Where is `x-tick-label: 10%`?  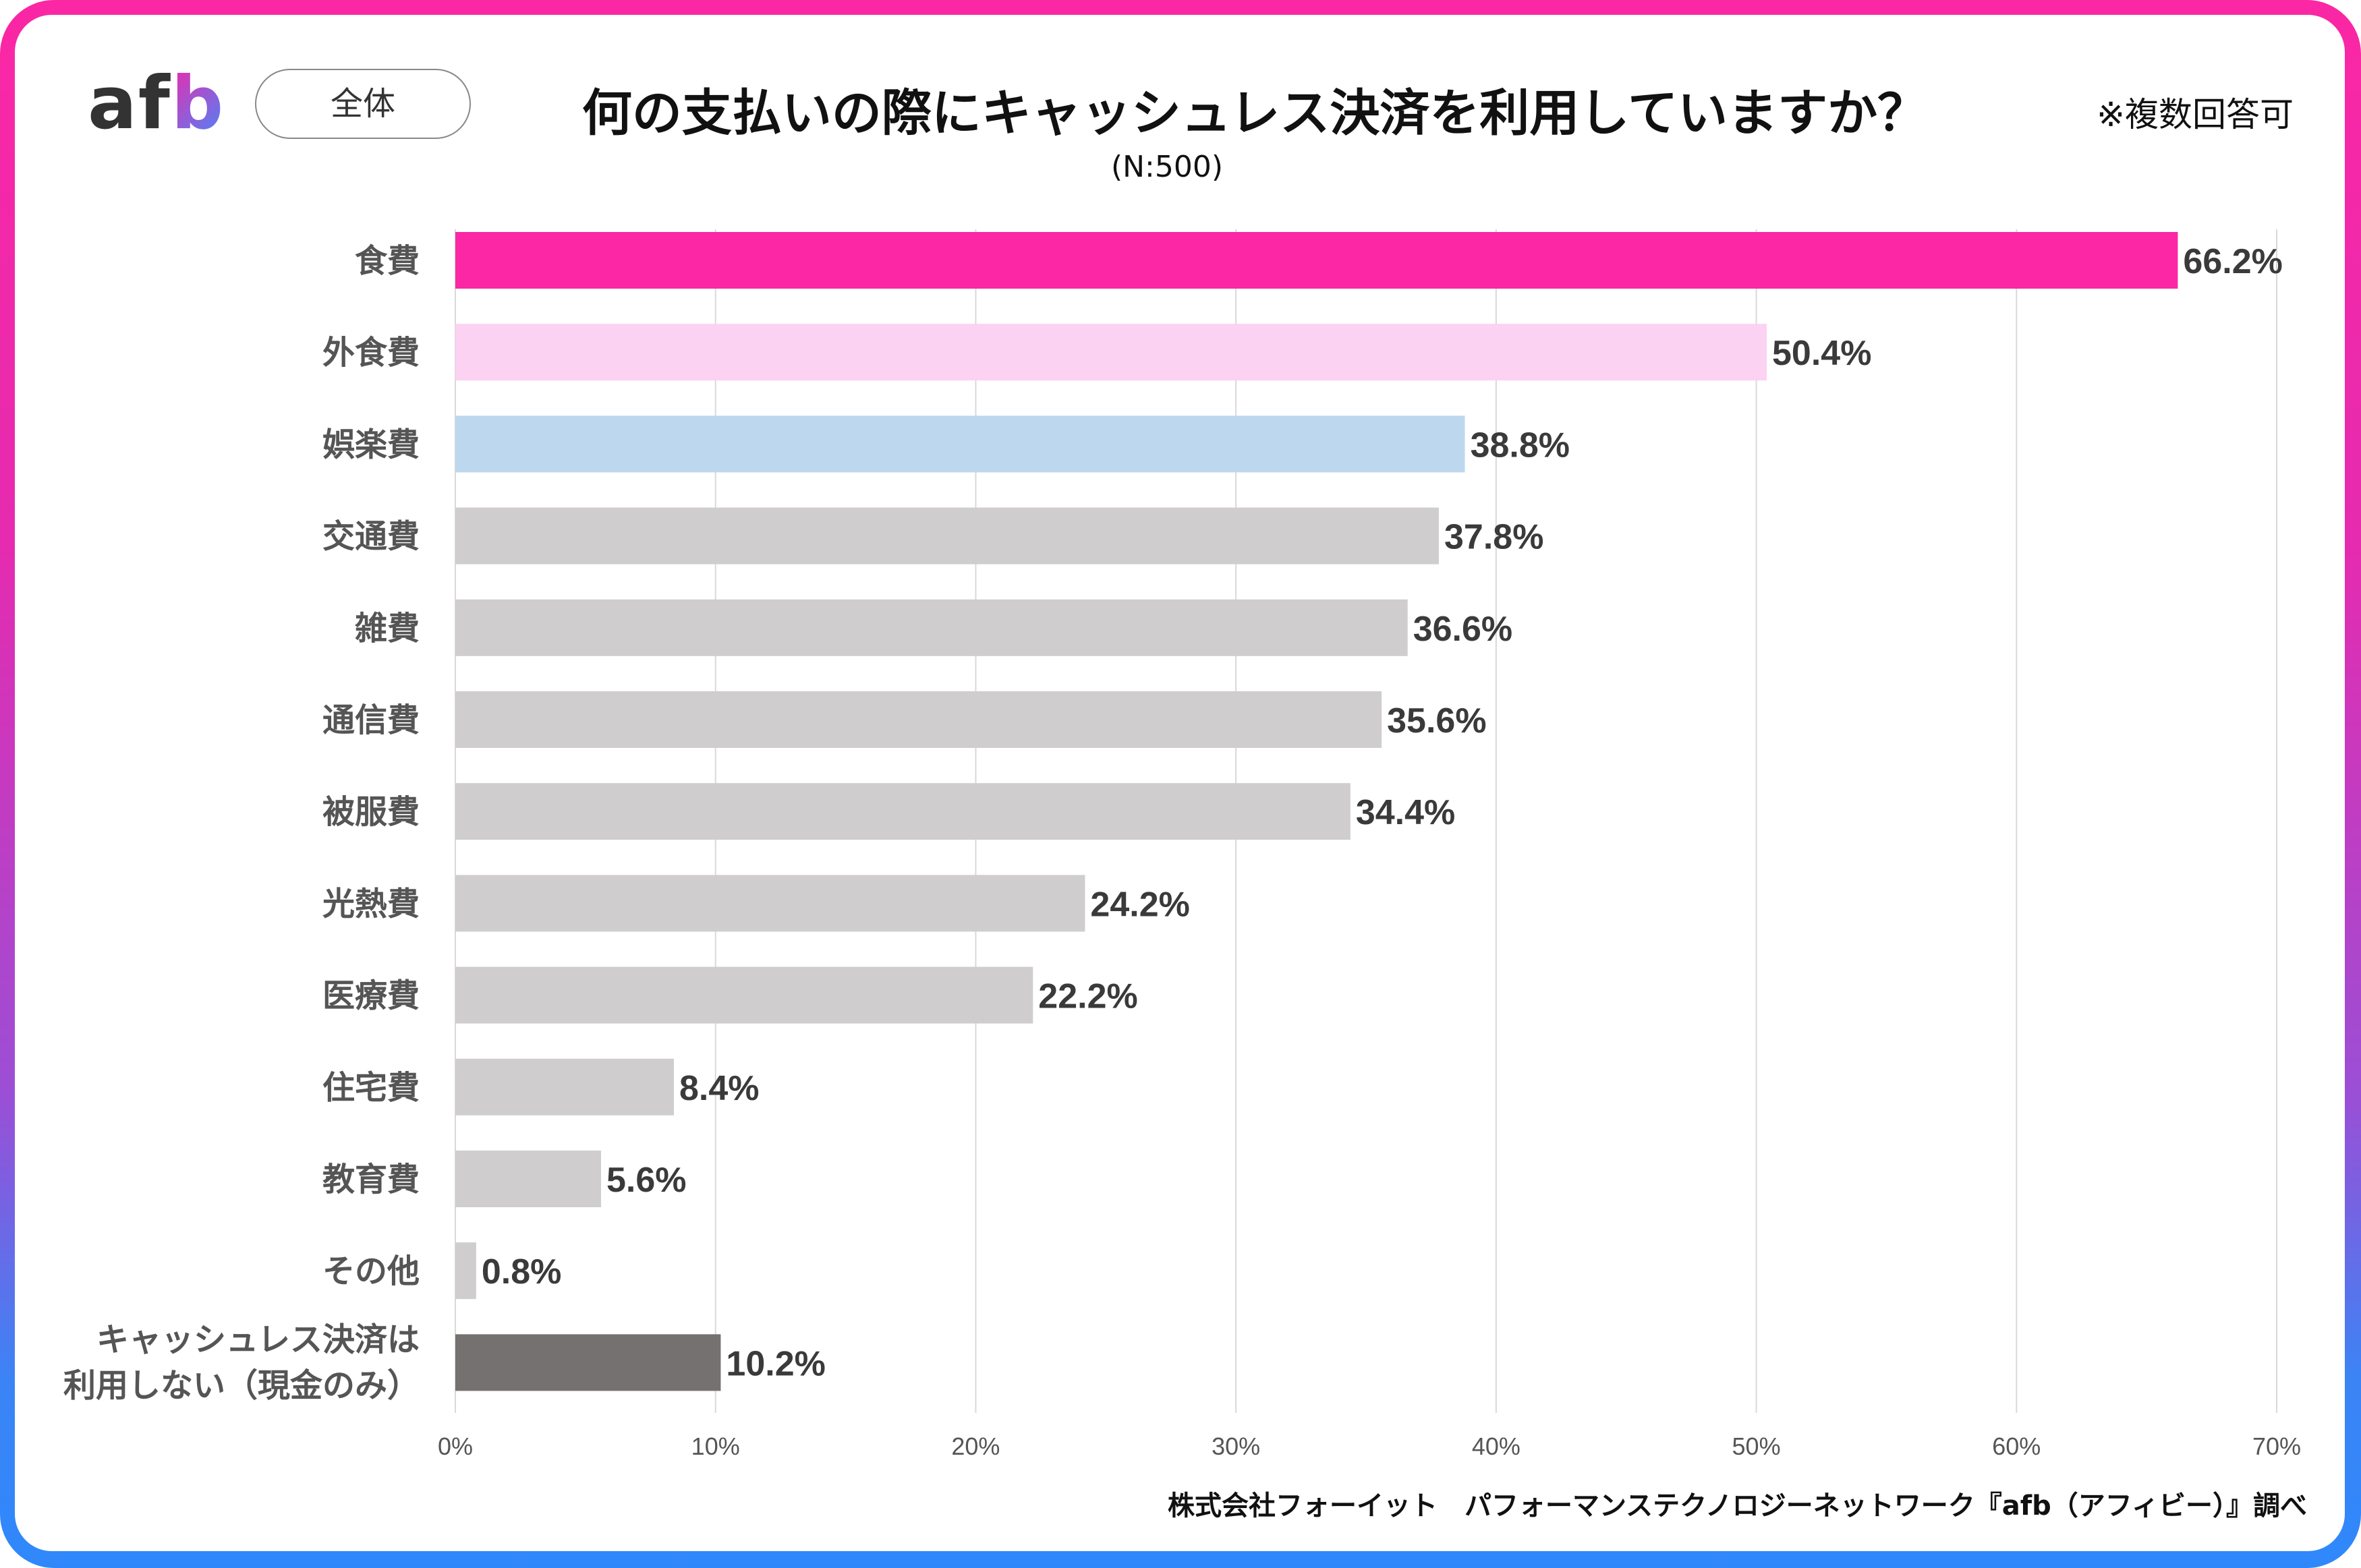 x-tick-label: 10% is located at coordinates (715, 1446).